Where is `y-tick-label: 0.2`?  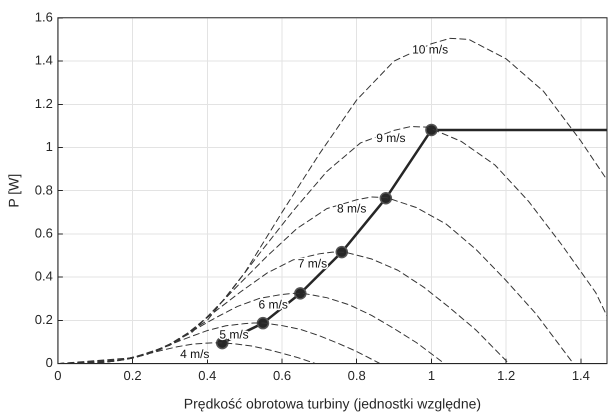 y-tick-label: 0.2 is located at coordinates (43, 319).